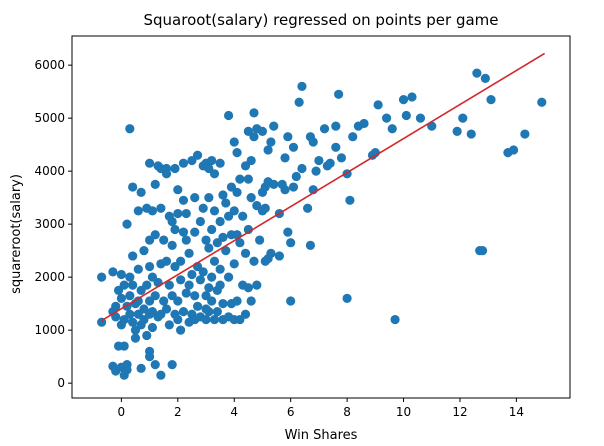 The height and width of the screenshot is (446, 604). What do you see at coordinates (49, 65) in the screenshot?
I see `y-tick-label: 6000` at bounding box center [49, 65].